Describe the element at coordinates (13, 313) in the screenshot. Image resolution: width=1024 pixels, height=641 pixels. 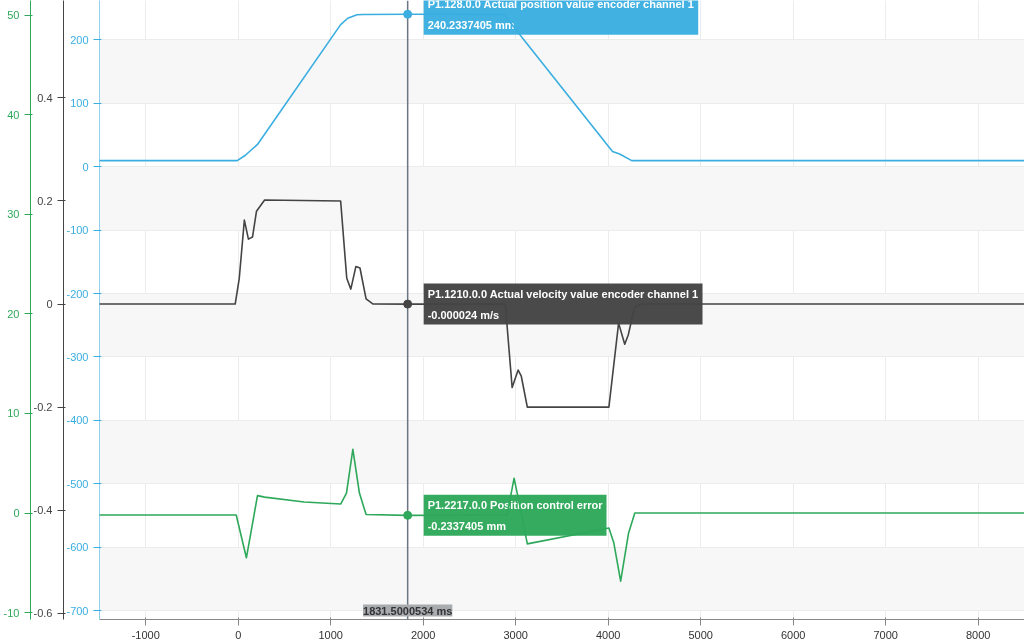
I see `y3-tick-label: 20` at that location.